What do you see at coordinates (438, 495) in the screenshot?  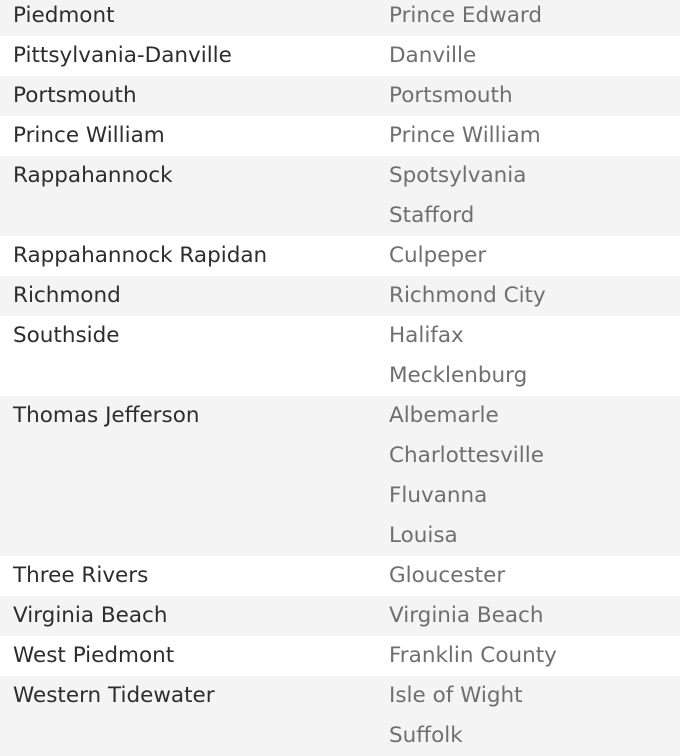 I see `locality-name: Fluvanna` at bounding box center [438, 495].